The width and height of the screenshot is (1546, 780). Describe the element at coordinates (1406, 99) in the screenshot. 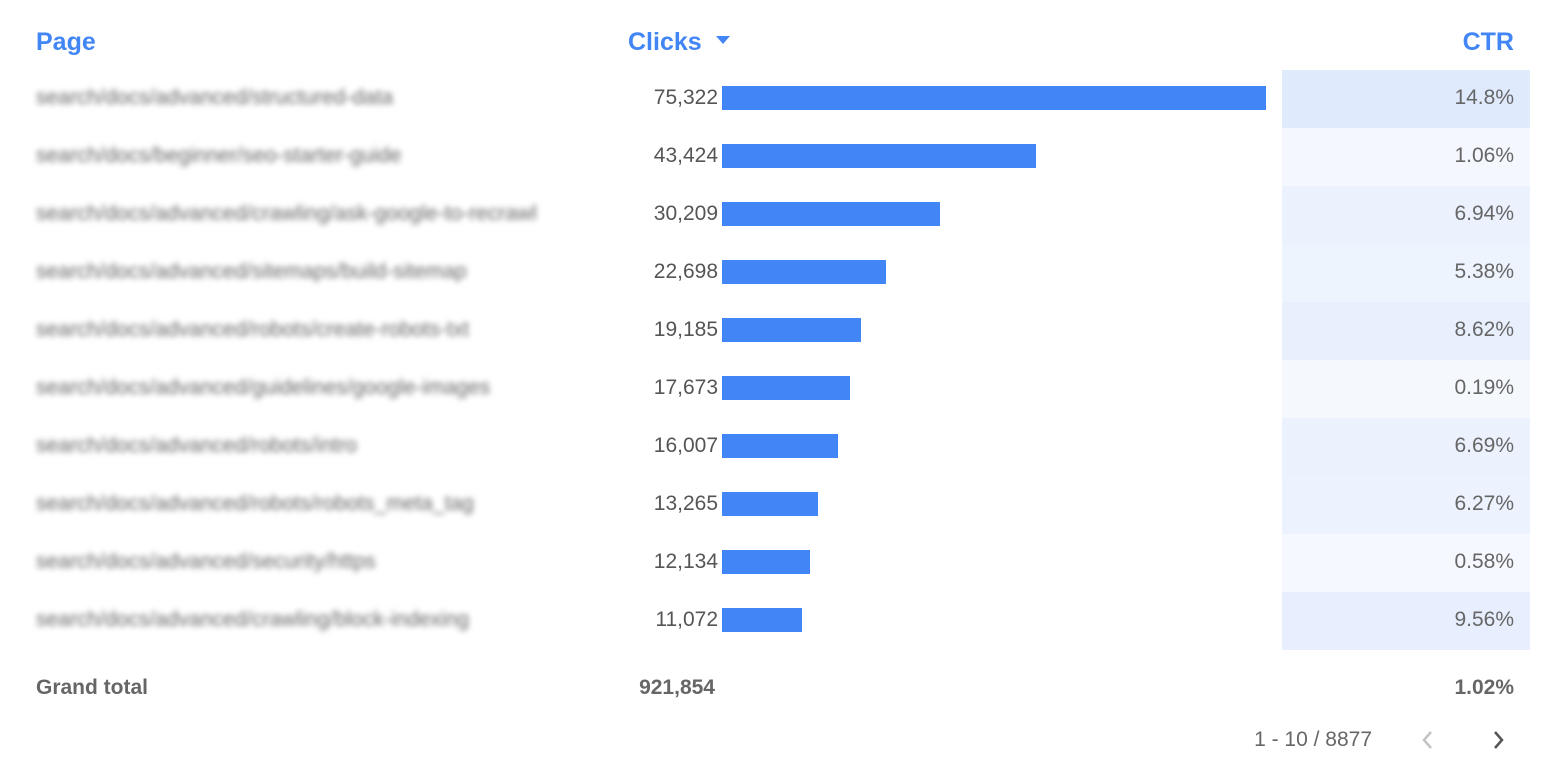

I see `ctr-cell: 14.8%` at that location.